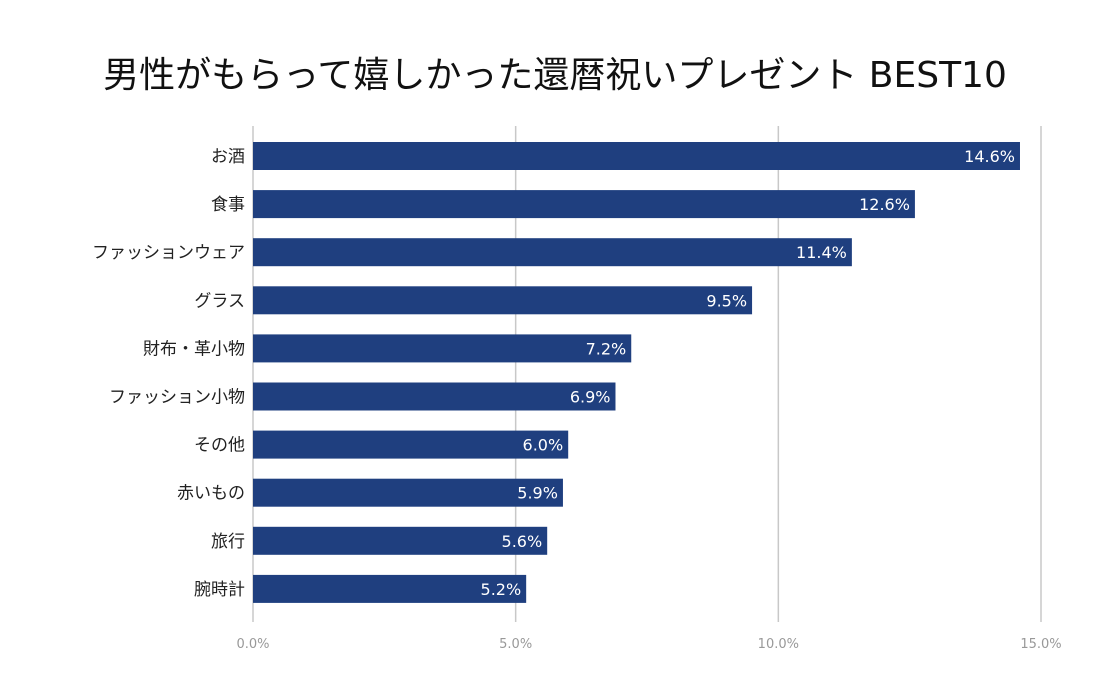 The height and width of the screenshot is (688, 1110). I want to click on data-label: 5.6%, so click(522, 541).